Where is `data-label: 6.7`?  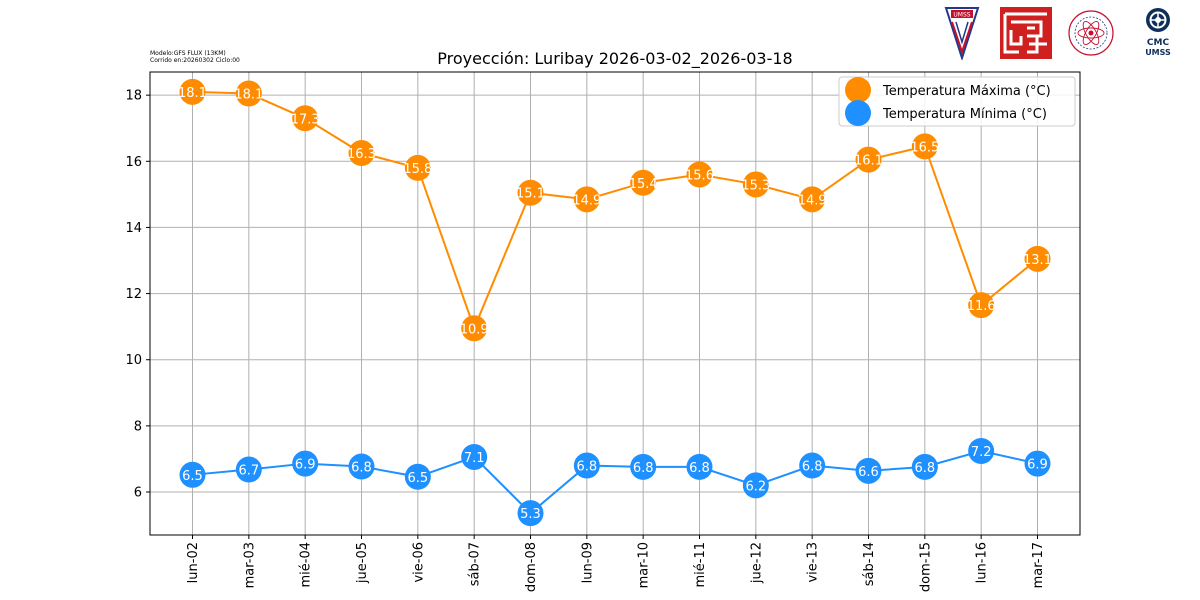 data-label: 6.7 is located at coordinates (248, 471).